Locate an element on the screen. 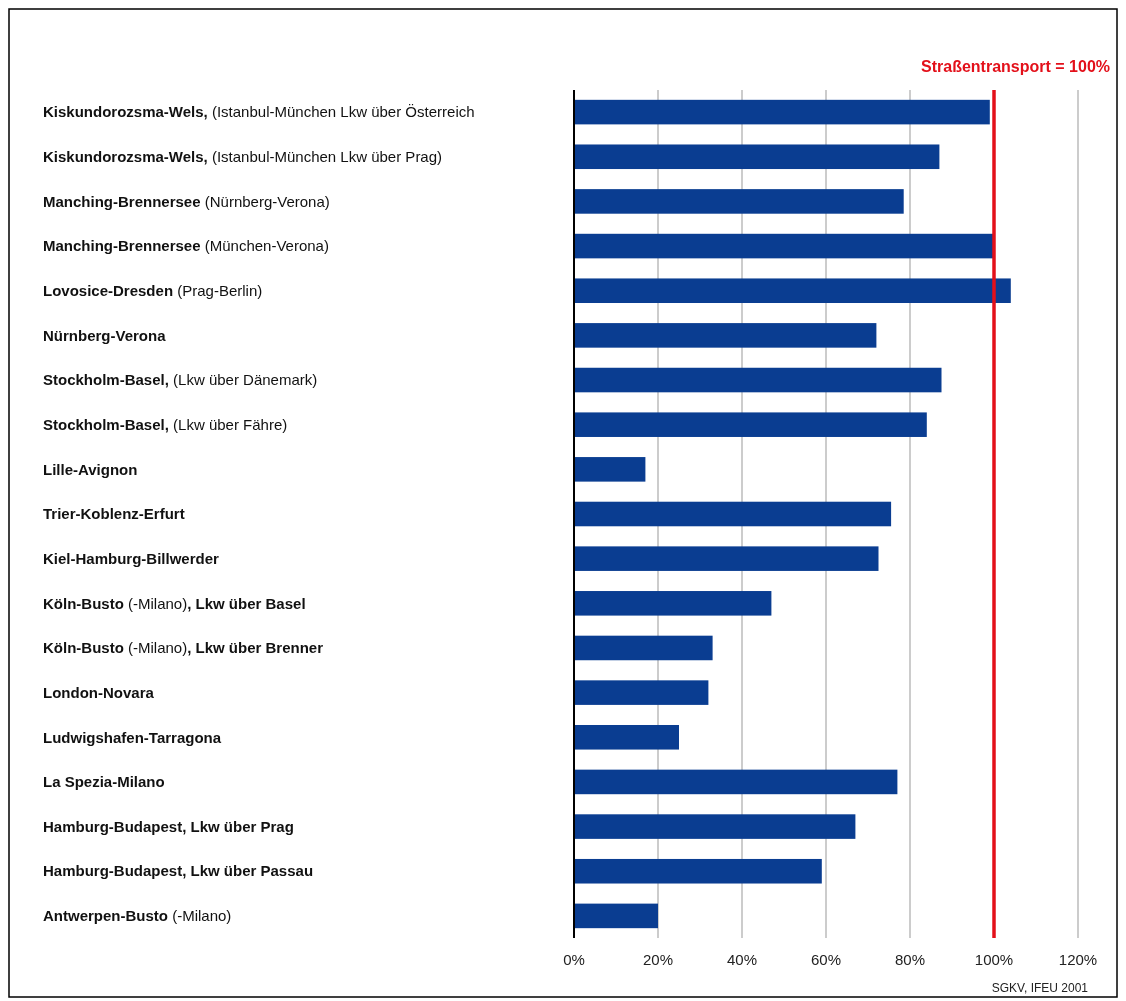 This screenshot has height=1001, width=1126. y-tick-label: Köln-Busto (-Milano), Lkw über Basel is located at coordinates (174, 603).